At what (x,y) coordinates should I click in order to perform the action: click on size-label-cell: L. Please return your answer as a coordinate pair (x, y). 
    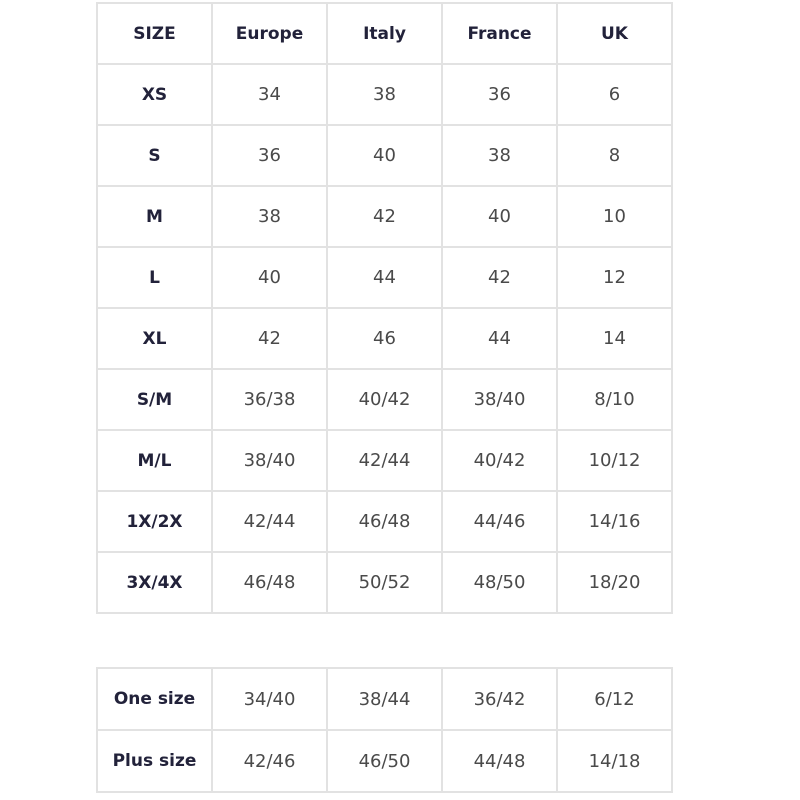
    Looking at the image, I should click on (154, 277).